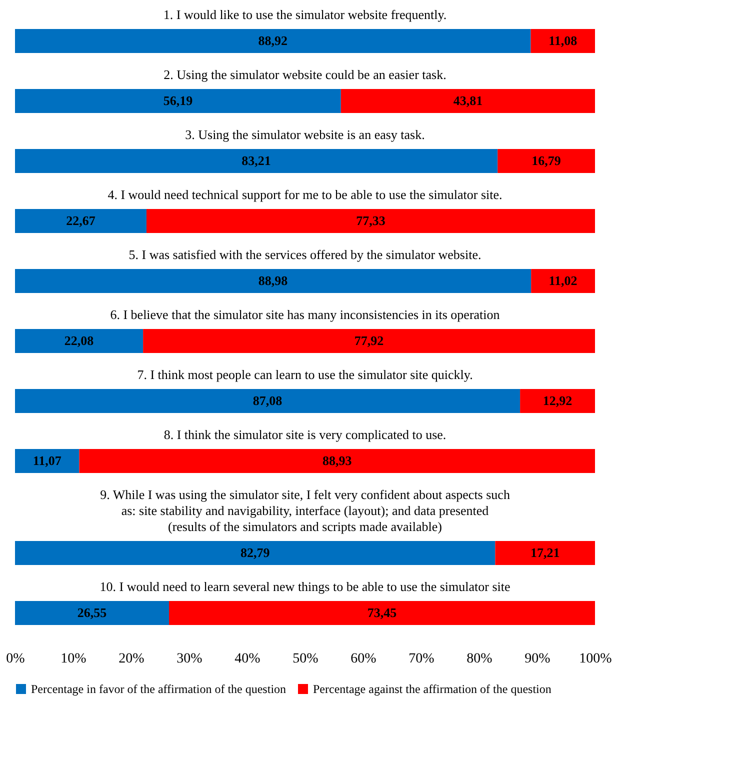 The image size is (740, 757). I want to click on data-label: 11,02, so click(563, 280).